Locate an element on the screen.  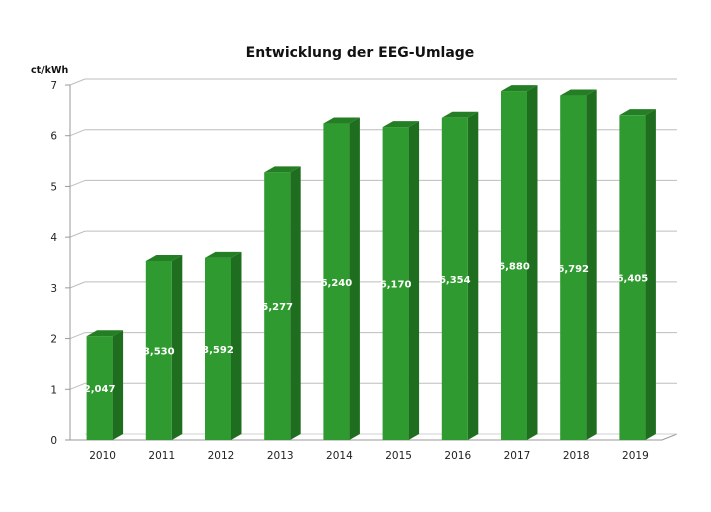
x-tick-label: 2011 is located at coordinates (161, 456).